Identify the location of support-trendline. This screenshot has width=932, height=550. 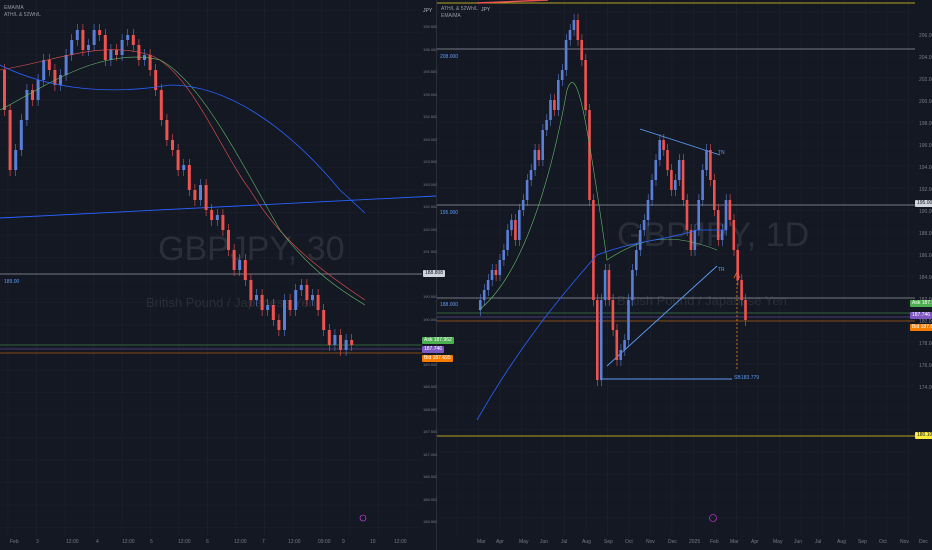
(662, 316).